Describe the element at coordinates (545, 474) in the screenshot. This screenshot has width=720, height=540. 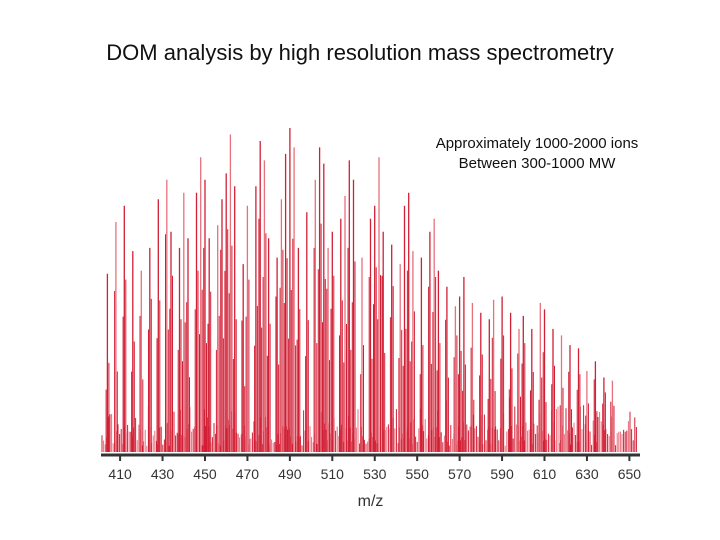
I see `x-tick-label: 610` at that location.